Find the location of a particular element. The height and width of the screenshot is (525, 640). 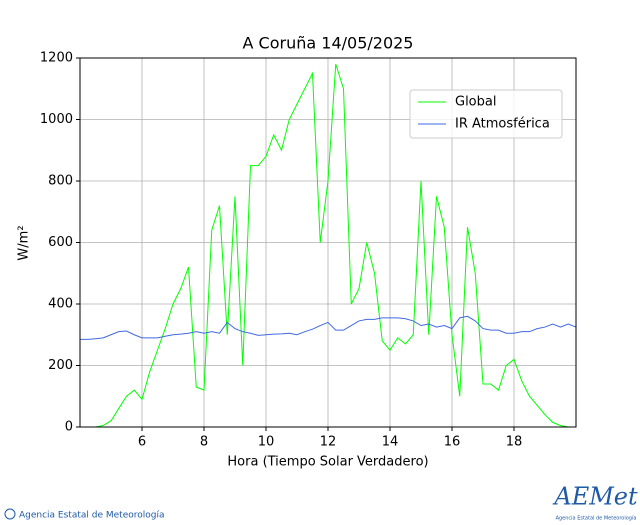

y-tick-label: 800 is located at coordinates (60, 181).